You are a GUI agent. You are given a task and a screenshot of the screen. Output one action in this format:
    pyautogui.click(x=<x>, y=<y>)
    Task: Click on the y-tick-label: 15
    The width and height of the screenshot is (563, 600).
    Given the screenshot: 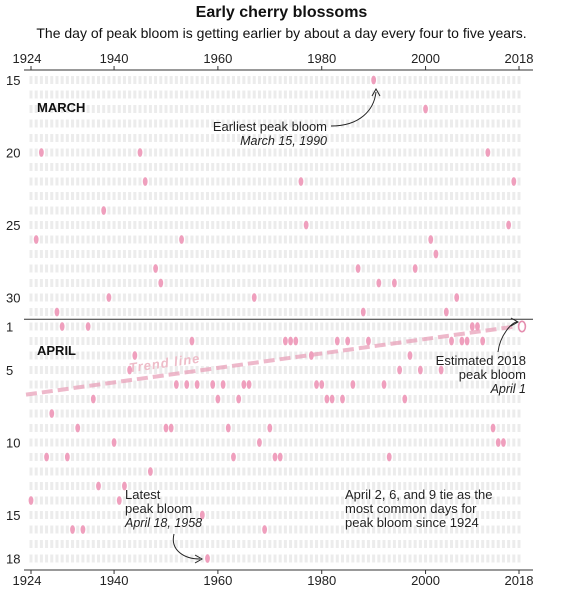 What is the action you would take?
    pyautogui.click(x=13, y=80)
    